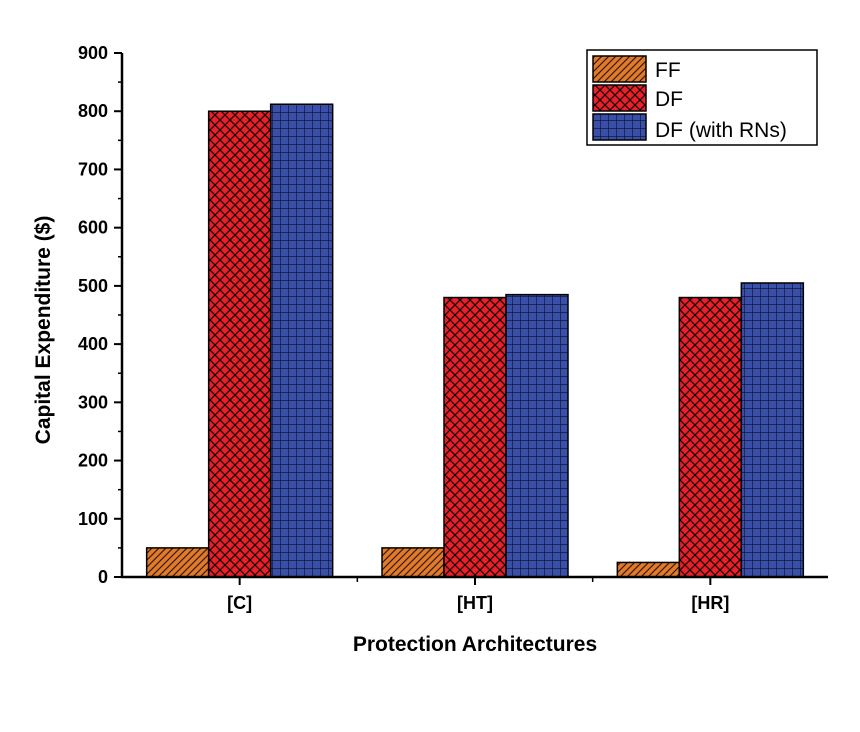 This screenshot has width=860, height=732. Describe the element at coordinates (619, 127) in the screenshot. I see `legend-swatch-df-rns` at that location.